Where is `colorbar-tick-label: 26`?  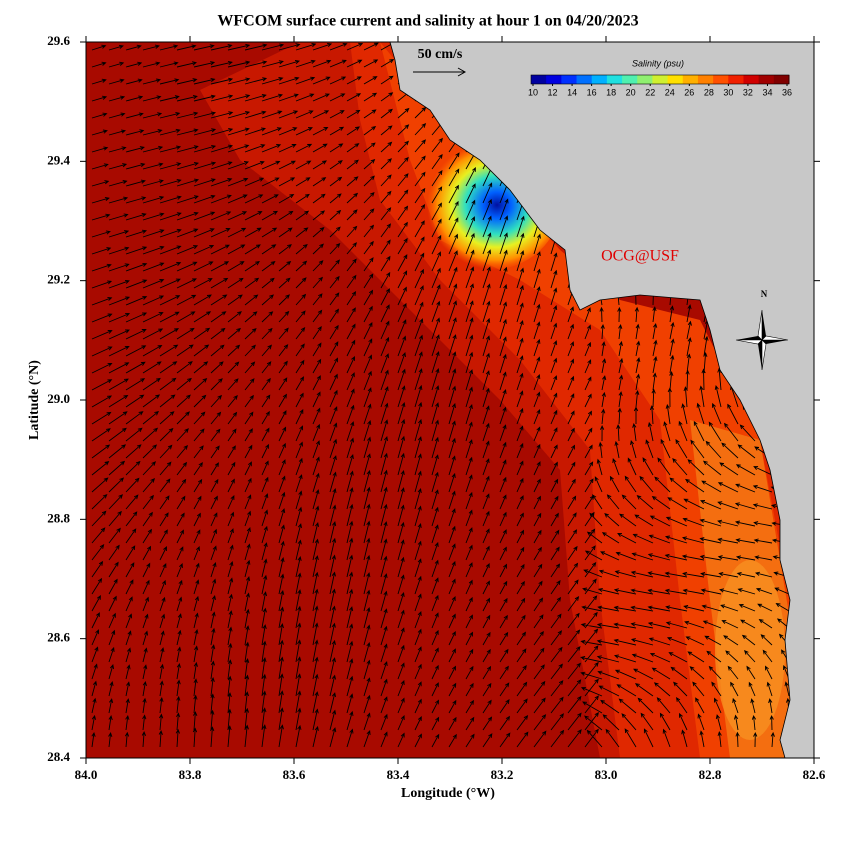
colorbar-tick-label: 26 is located at coordinates (689, 92).